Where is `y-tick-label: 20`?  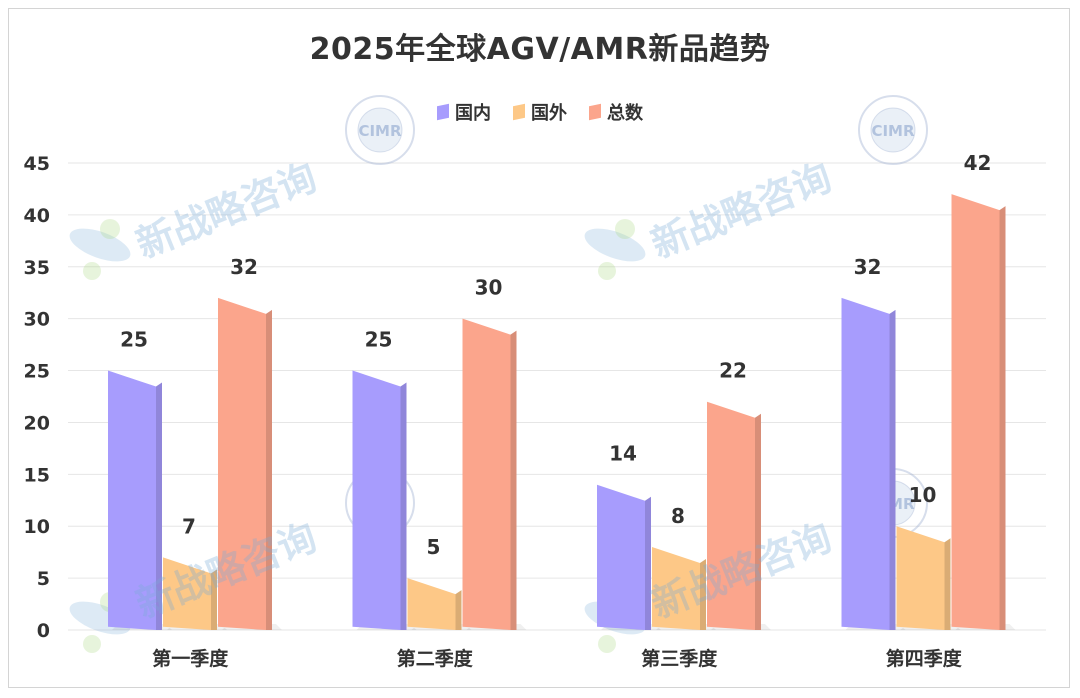
y-tick-label: 20 is located at coordinates (37, 423).